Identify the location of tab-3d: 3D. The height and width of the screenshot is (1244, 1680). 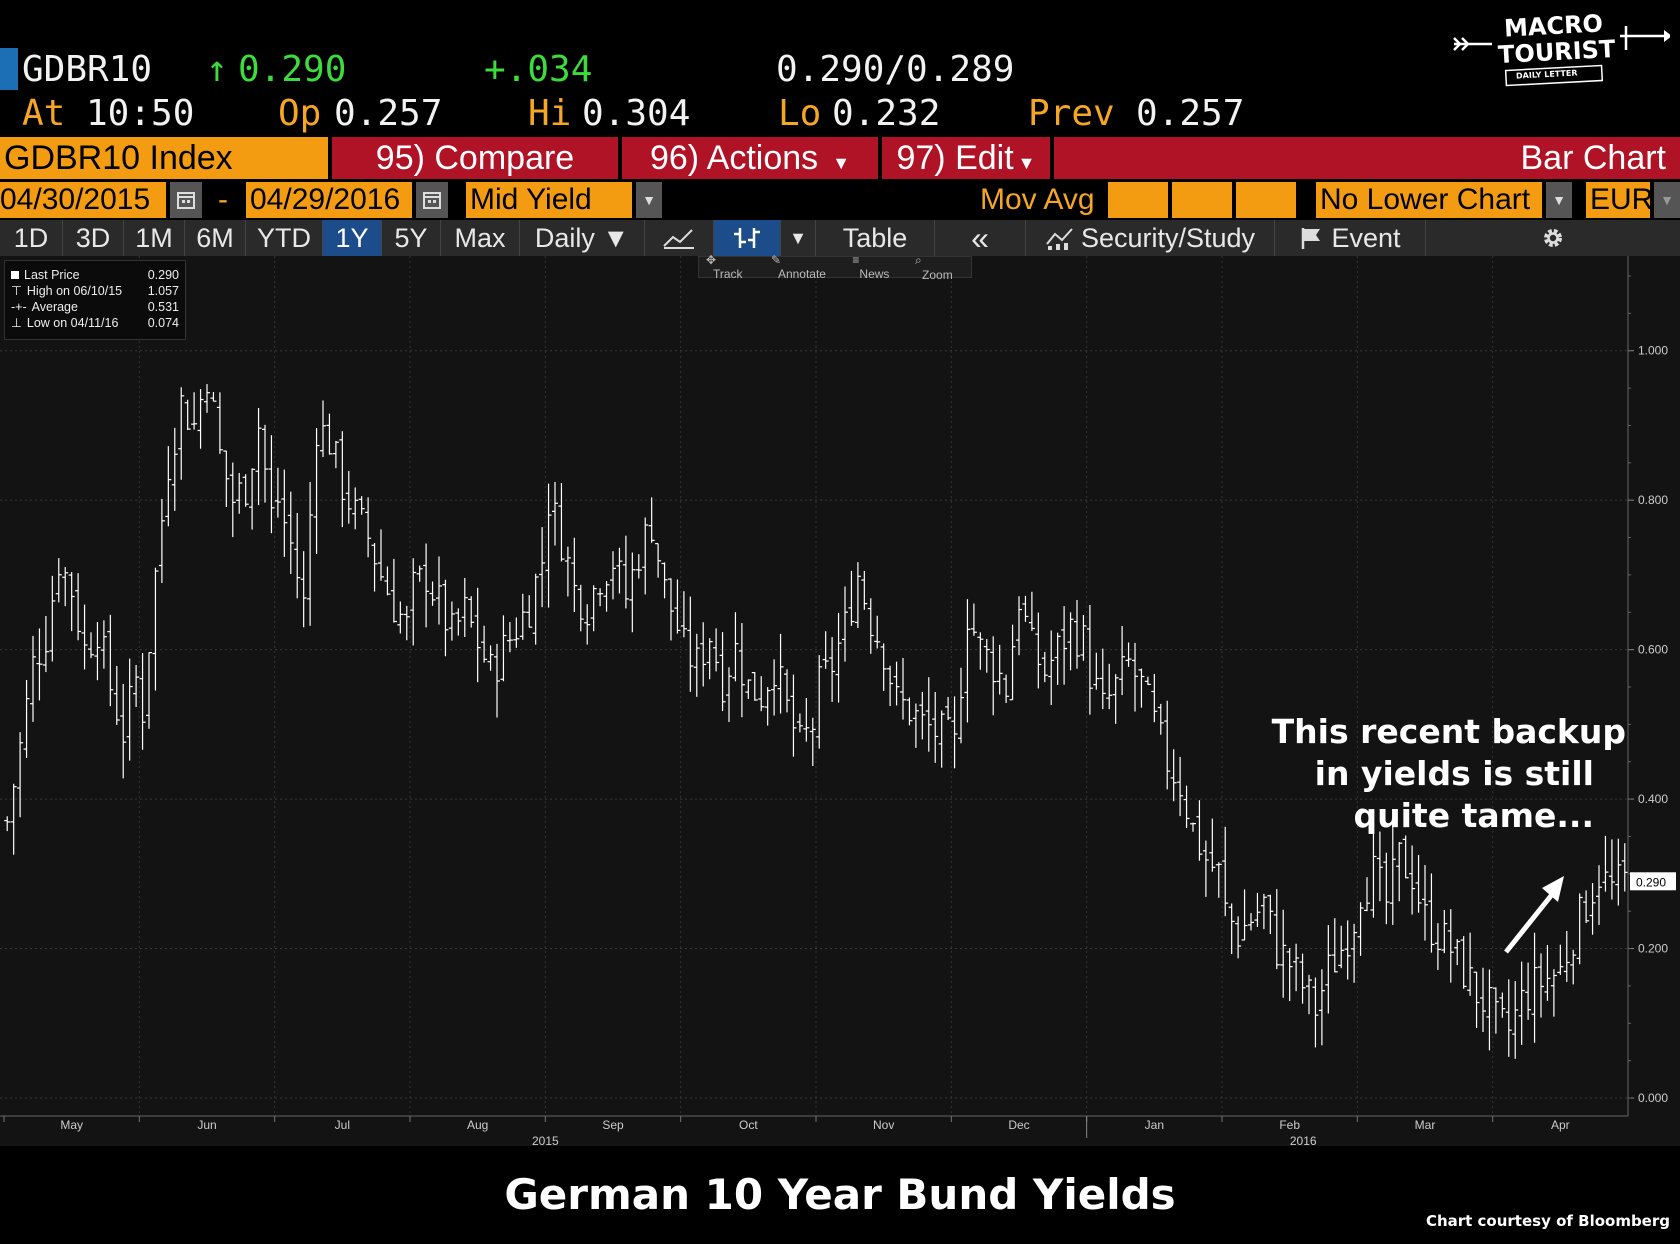
(93, 238).